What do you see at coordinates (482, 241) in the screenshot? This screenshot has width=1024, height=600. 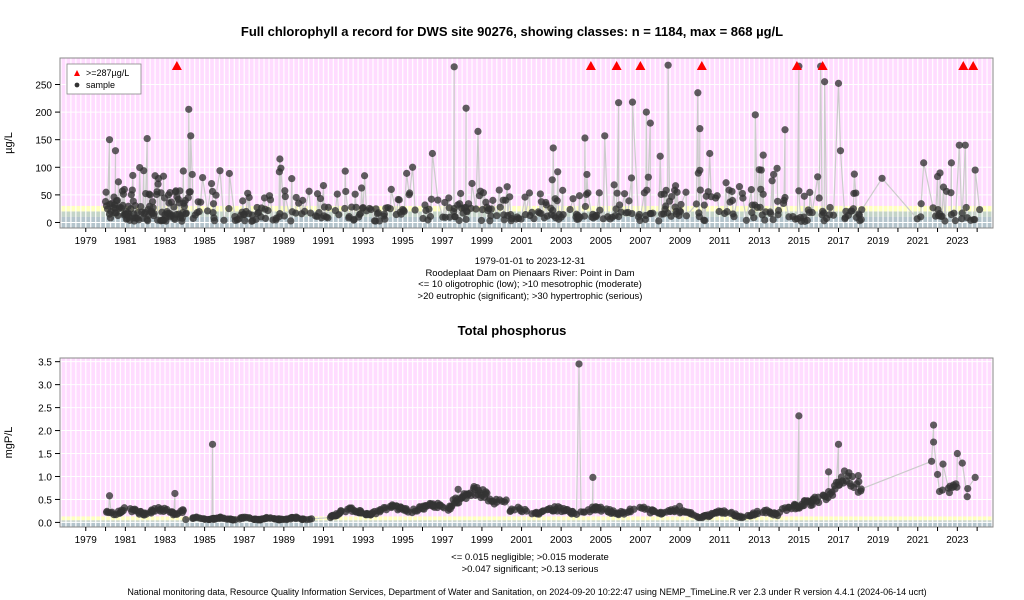 I see `x-tick-label: 1999` at bounding box center [482, 241].